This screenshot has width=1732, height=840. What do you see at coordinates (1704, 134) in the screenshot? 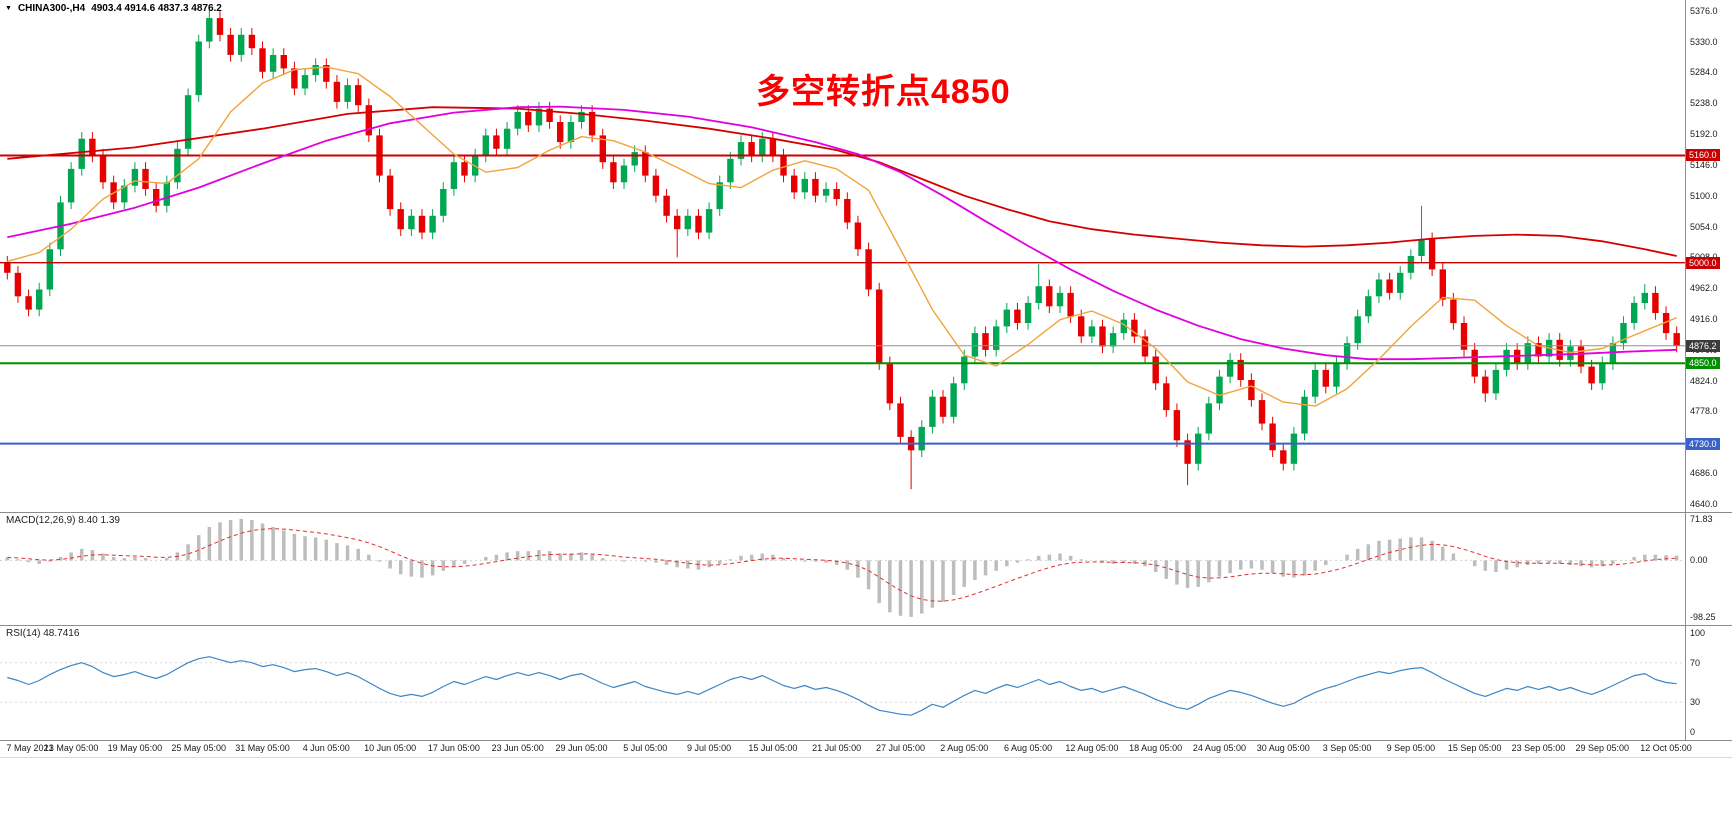
I see `y-axis-tick-label: 5192.0` at bounding box center [1704, 134].